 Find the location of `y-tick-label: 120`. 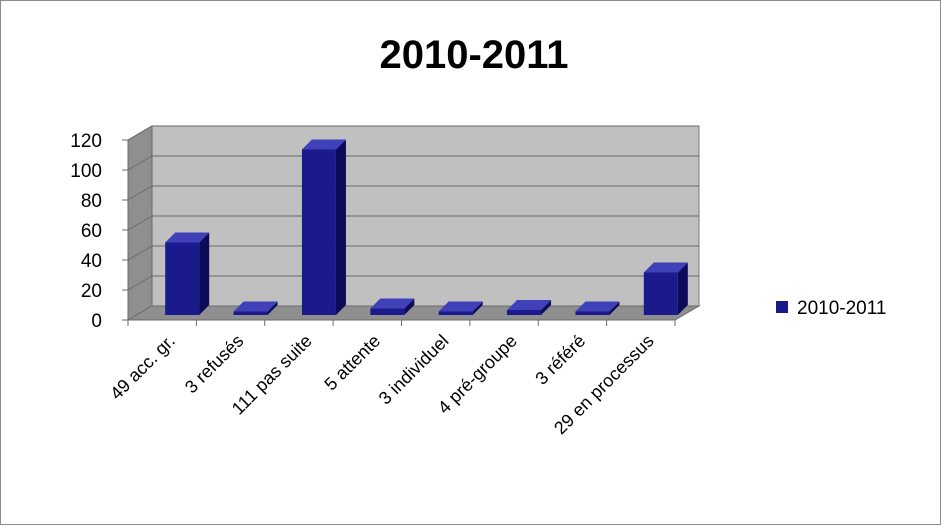

y-tick-label: 120 is located at coordinates (86, 141).